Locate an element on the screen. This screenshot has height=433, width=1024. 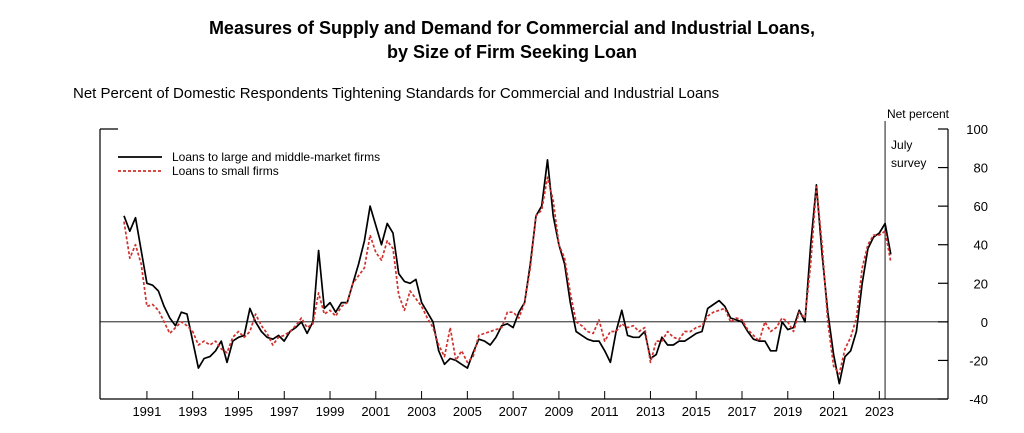
x-tick-label: 2023 is located at coordinates (879, 411).